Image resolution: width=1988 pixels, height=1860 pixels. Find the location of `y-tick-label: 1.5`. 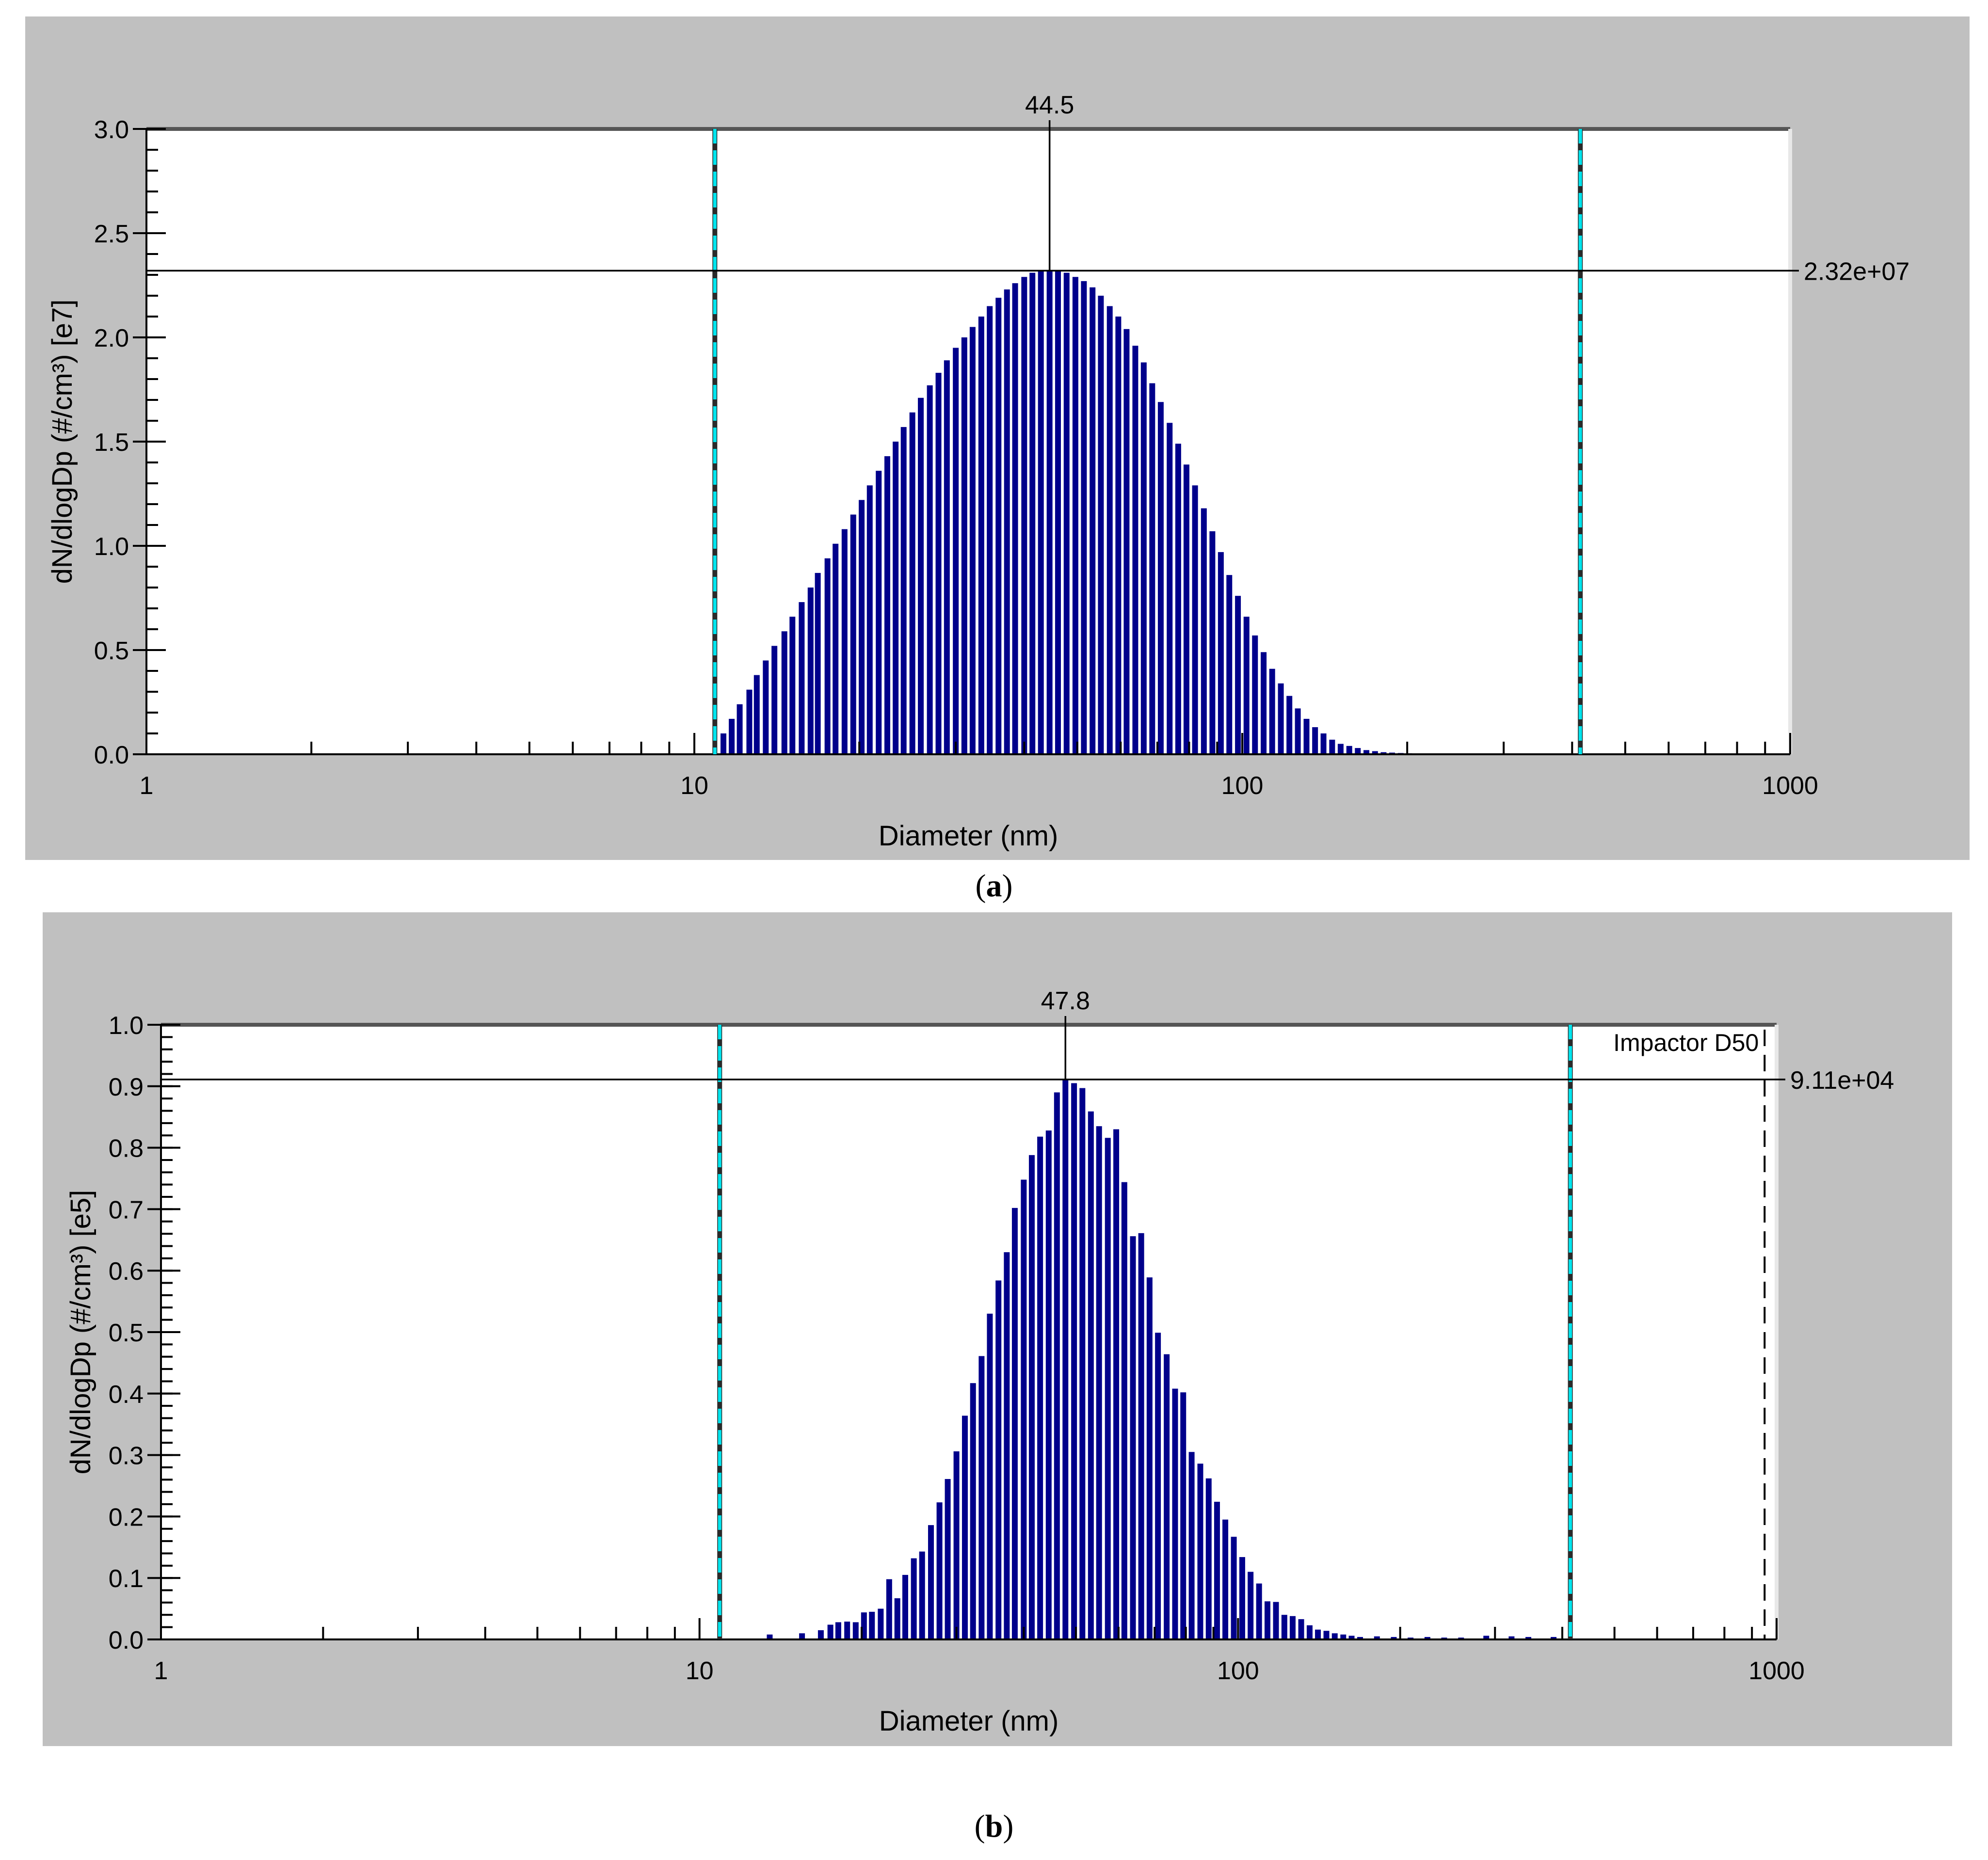

y-tick-label: 1.5 is located at coordinates (111, 443).